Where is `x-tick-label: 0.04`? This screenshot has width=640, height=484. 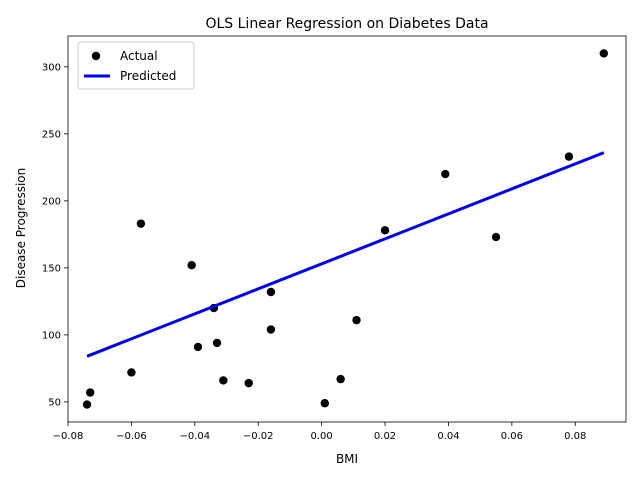
x-tick-label: 0.04 is located at coordinates (448, 436).